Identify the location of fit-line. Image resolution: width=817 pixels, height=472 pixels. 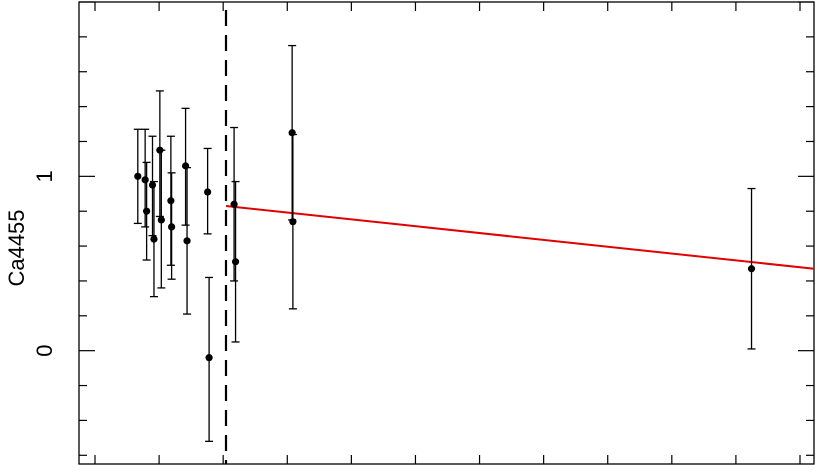
(520, 237).